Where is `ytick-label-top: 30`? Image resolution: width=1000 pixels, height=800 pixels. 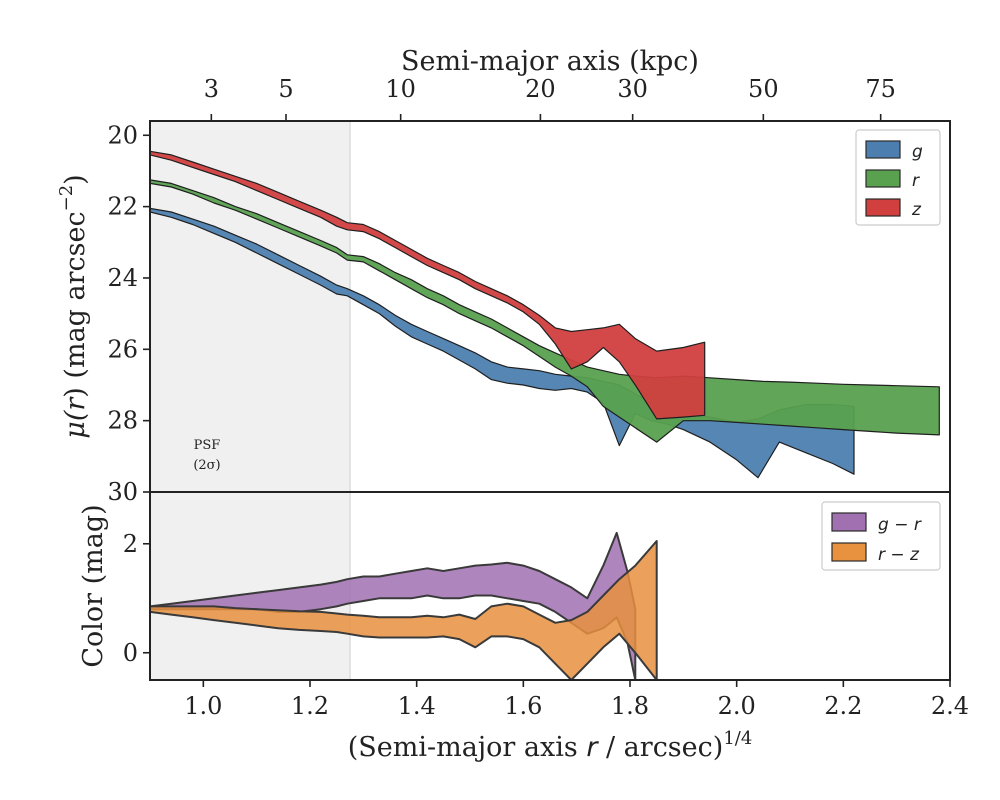
ytick-label-top: 30 is located at coordinates (122, 492).